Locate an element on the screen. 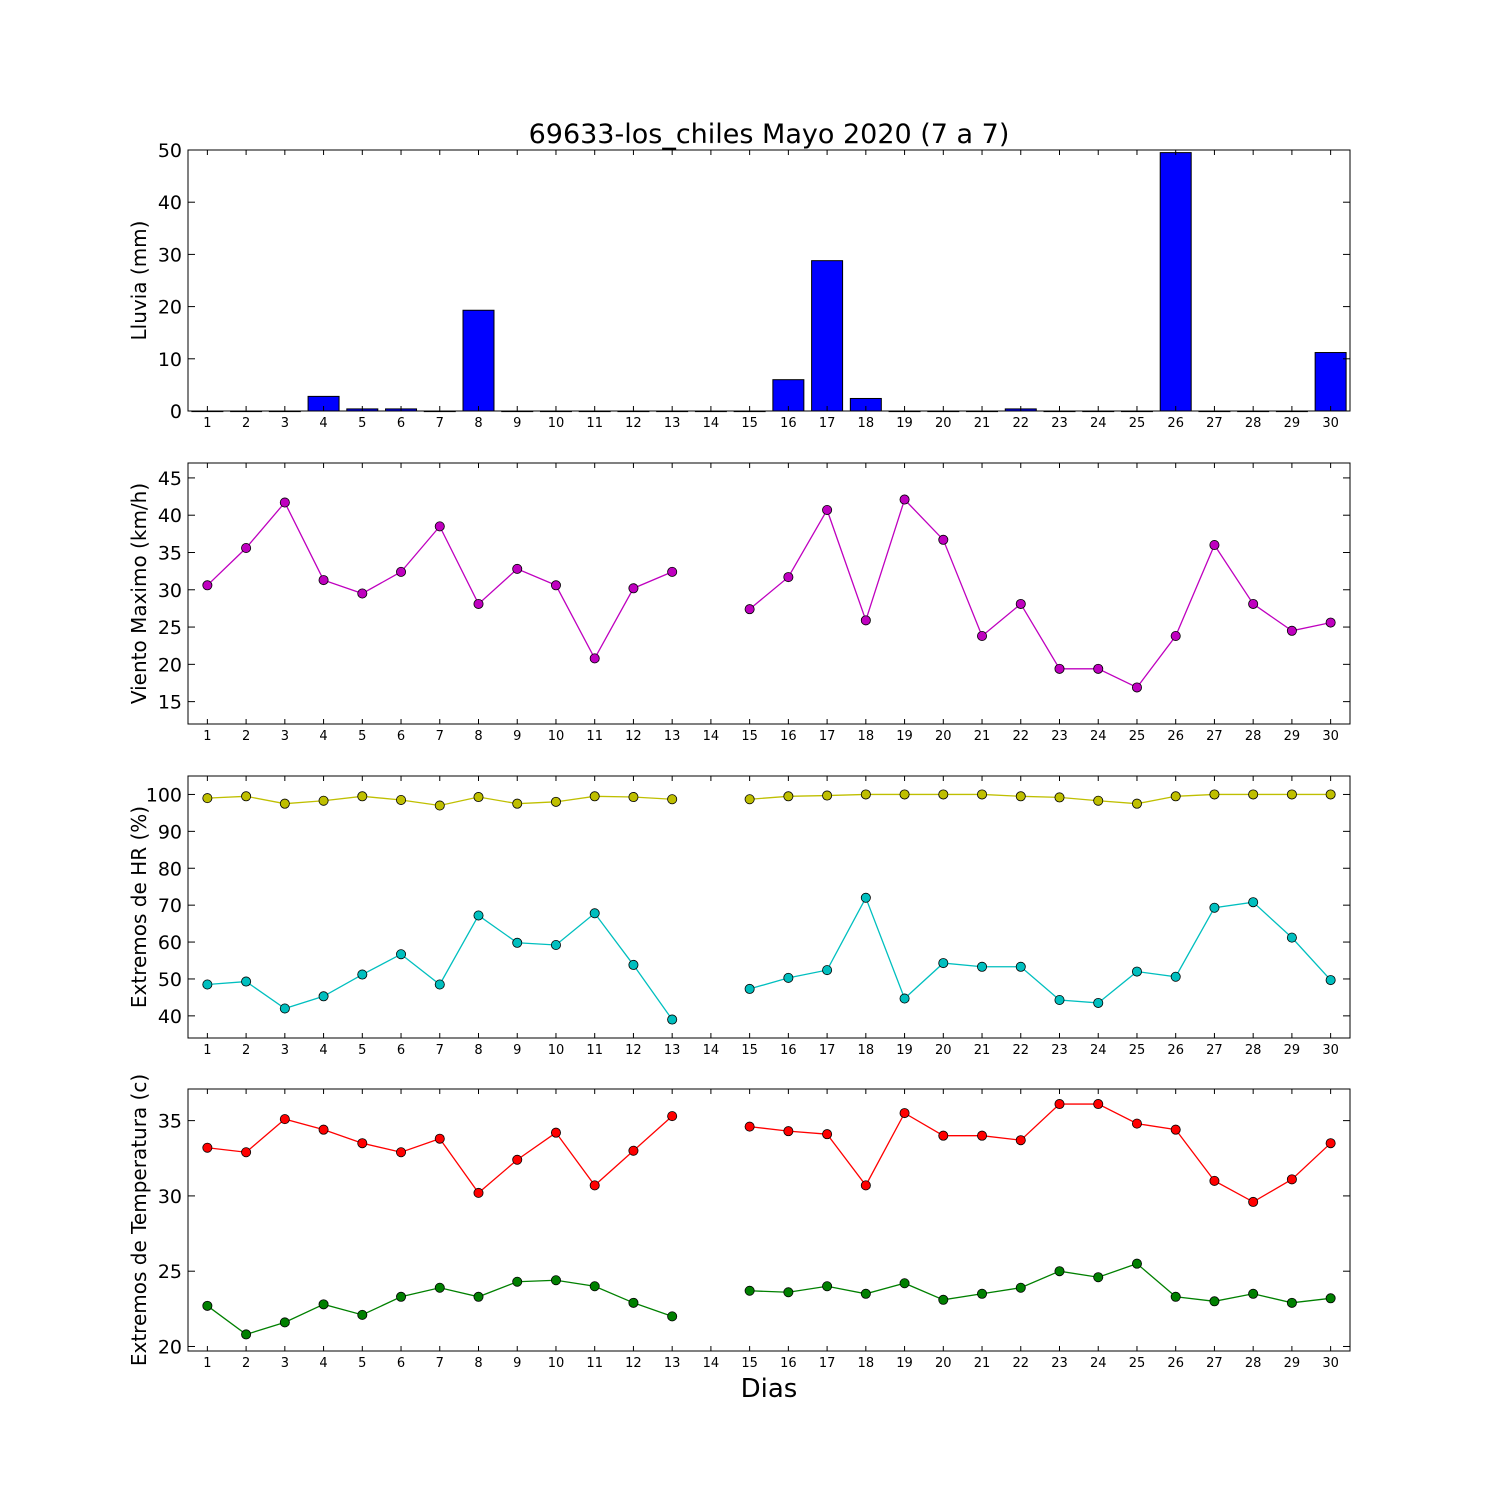  y-axis-label: Extremos de Temperatura (c) is located at coordinates (139, 1220).